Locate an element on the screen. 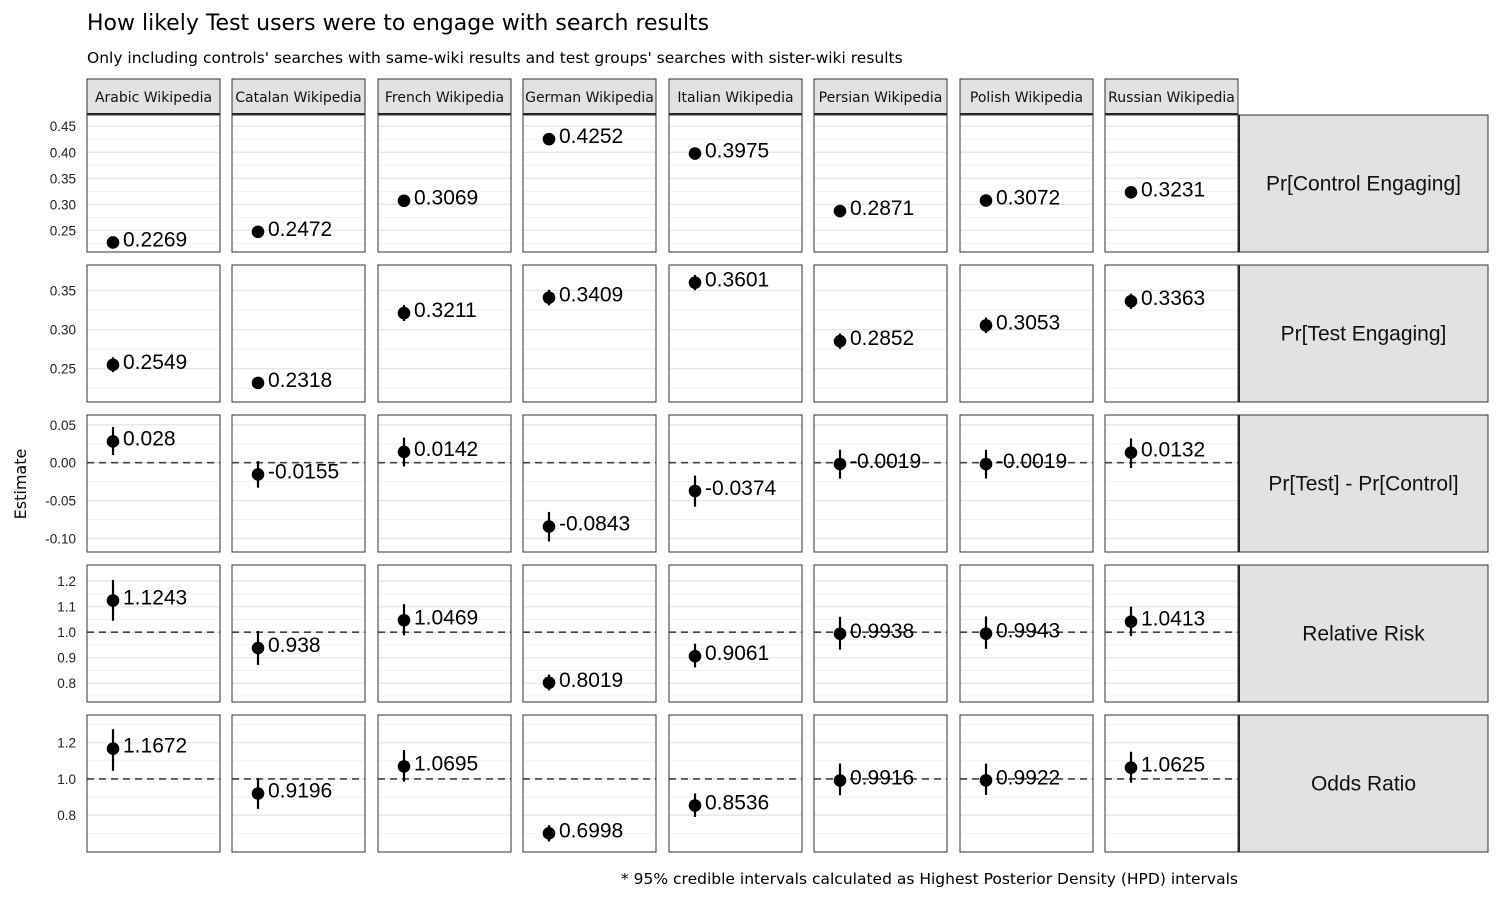 The image size is (1500, 900). column-strip-label: Russian Wikipedia is located at coordinates (1171, 98).